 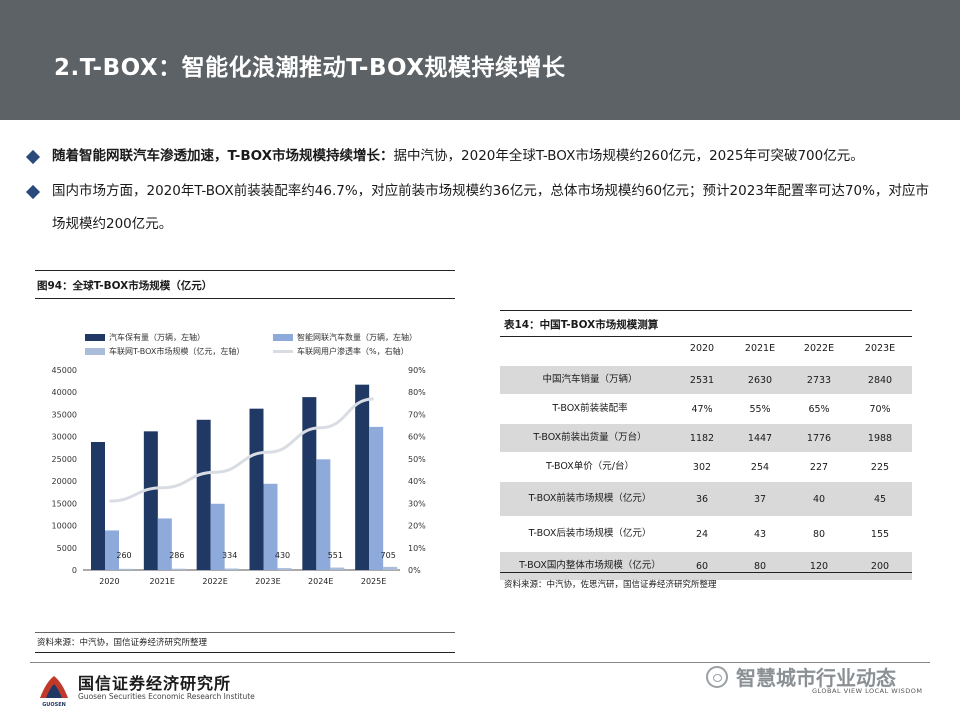 I want to click on y-right-tick-label: 90%, so click(x=417, y=370).